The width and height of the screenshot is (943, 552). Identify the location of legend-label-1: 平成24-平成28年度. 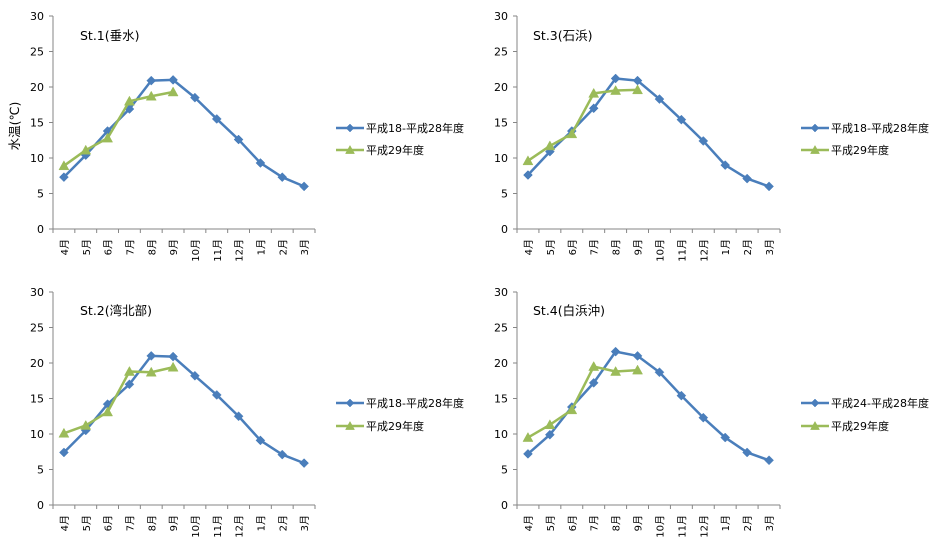
(880, 403).